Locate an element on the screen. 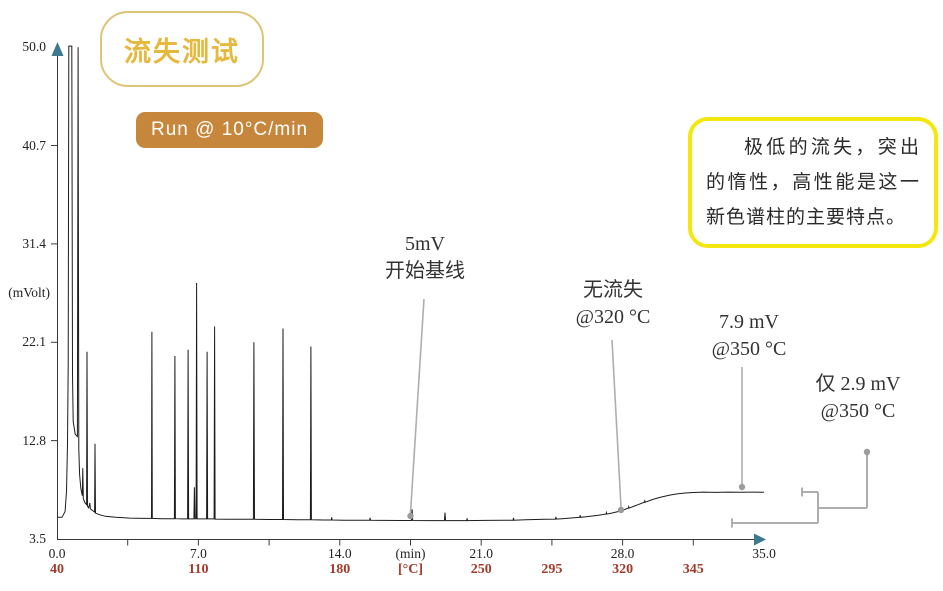 The height and width of the screenshot is (591, 943). page-title: 流失测试 is located at coordinates (182, 51).